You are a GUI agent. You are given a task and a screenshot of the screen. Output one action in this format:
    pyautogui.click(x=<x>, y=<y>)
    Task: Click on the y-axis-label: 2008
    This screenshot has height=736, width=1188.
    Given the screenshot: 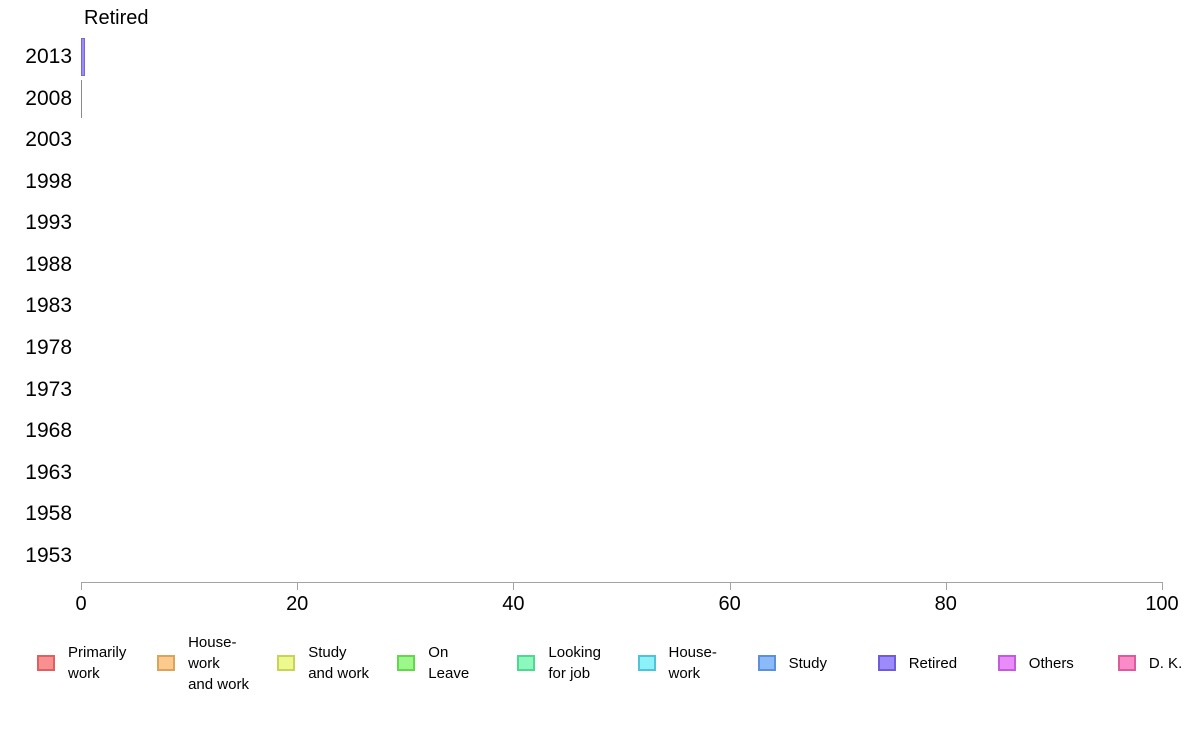 What is the action you would take?
    pyautogui.click(x=48, y=98)
    